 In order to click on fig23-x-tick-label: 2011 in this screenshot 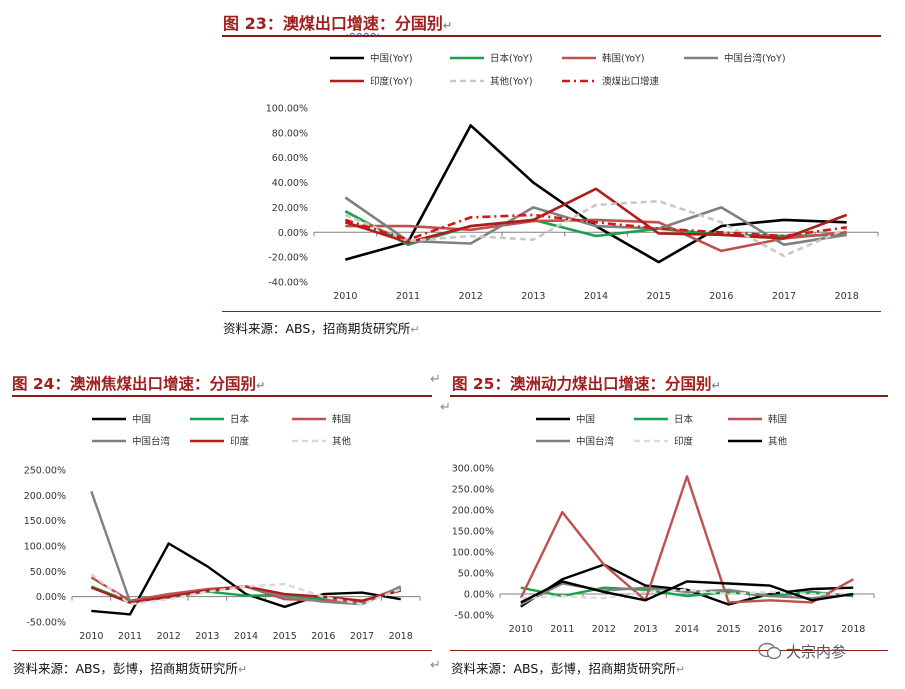, I will do `click(408, 296)`.